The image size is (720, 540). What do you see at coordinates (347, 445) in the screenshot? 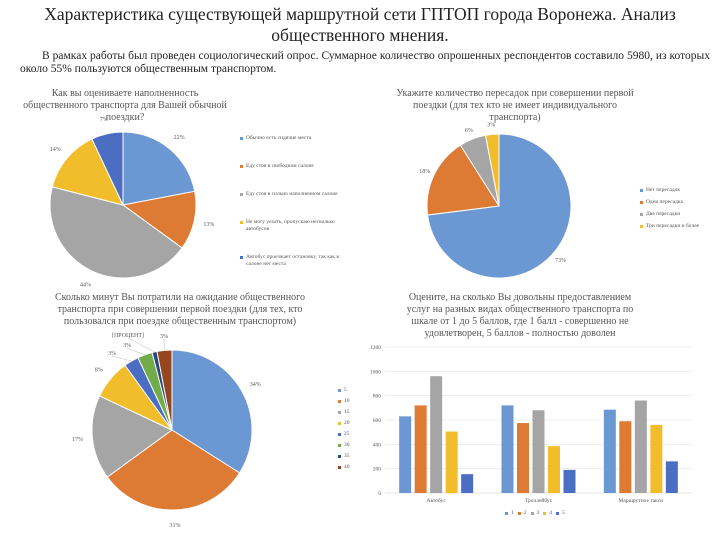
I see `legend-label: 30` at bounding box center [347, 445].